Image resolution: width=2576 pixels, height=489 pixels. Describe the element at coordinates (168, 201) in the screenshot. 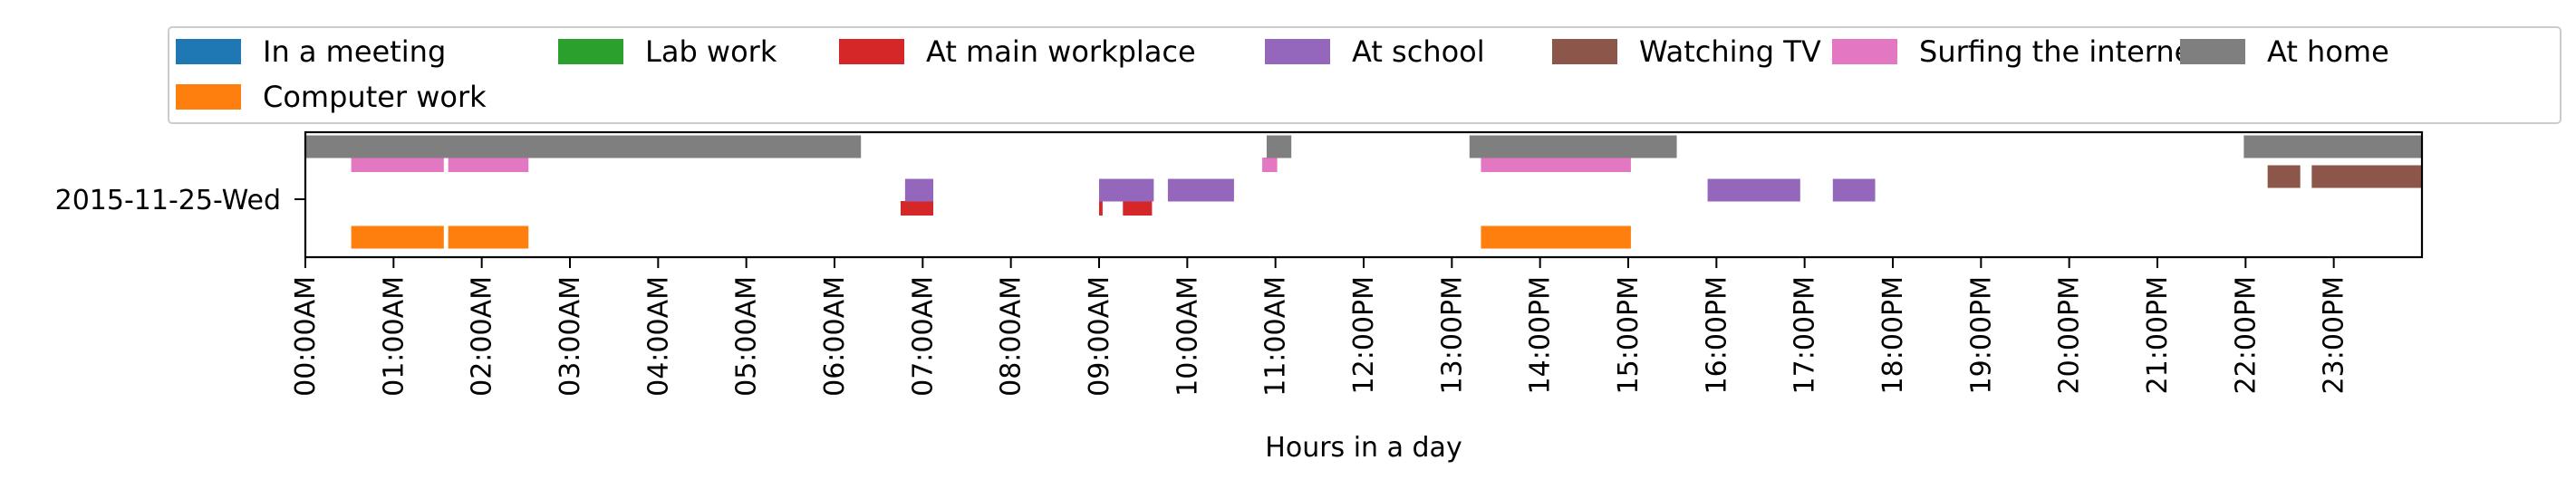

I see `y-tick-label: 2015-11-25-Wed` at that location.